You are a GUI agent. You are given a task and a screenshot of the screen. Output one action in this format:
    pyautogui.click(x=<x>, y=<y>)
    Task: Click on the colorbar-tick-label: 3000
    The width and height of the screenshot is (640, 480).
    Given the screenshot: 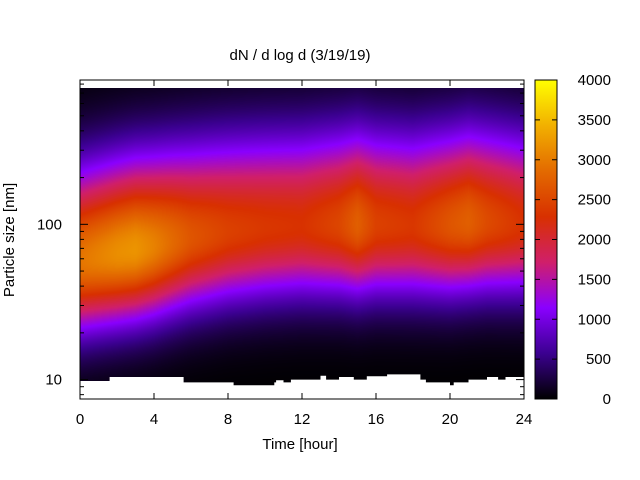 What is the action you would take?
    pyautogui.click(x=594, y=160)
    